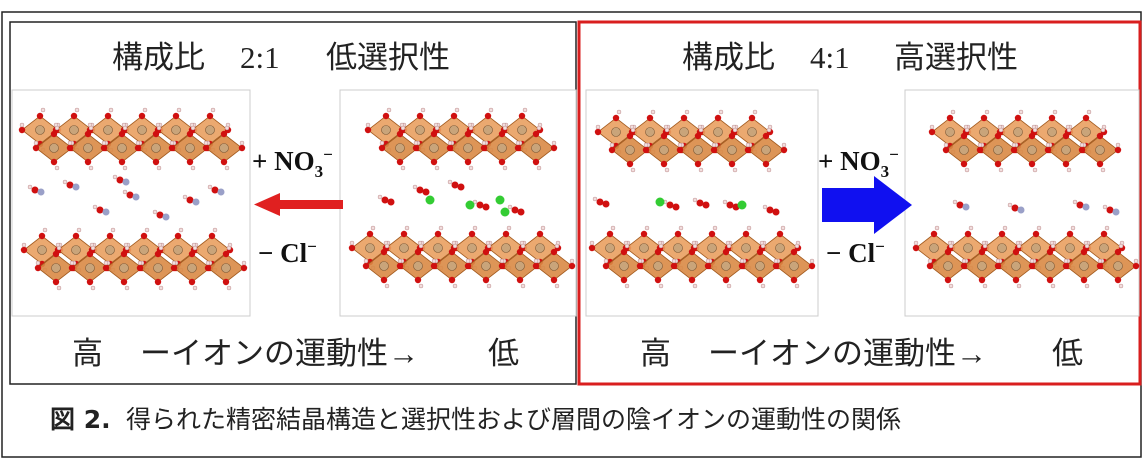  I want to click on mobility-low: 低, so click(503, 353).